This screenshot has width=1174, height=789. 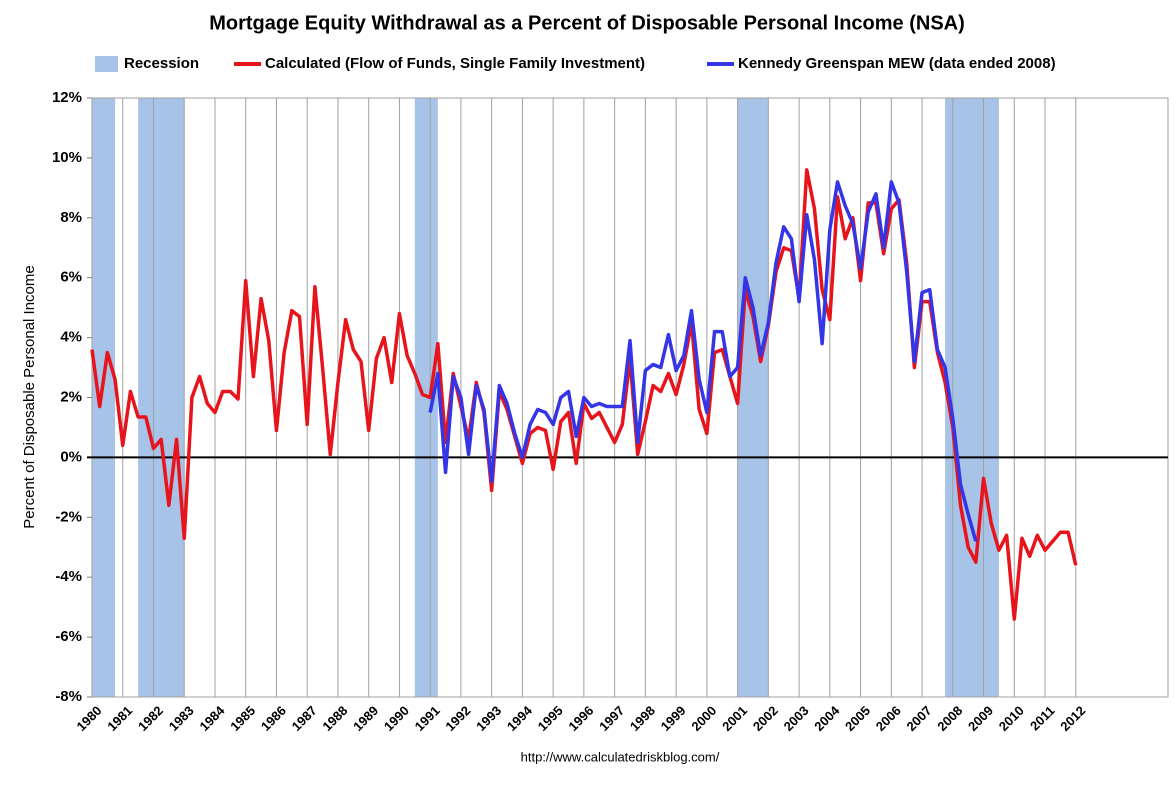 What do you see at coordinates (427, 718) in the screenshot?
I see `x-tick-label: 1991` at bounding box center [427, 718].